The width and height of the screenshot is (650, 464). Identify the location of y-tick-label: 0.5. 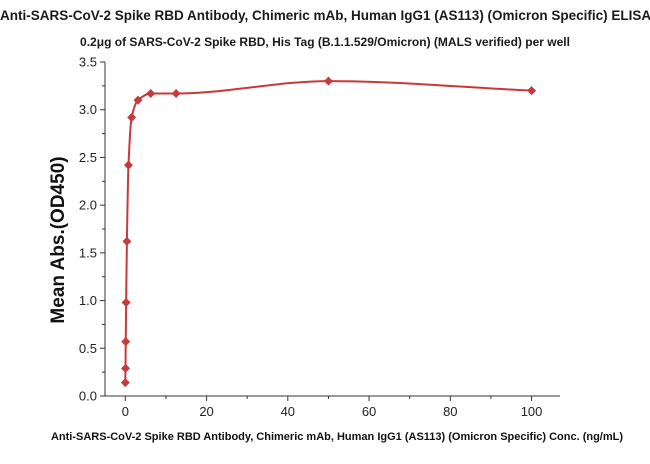
(88, 348).